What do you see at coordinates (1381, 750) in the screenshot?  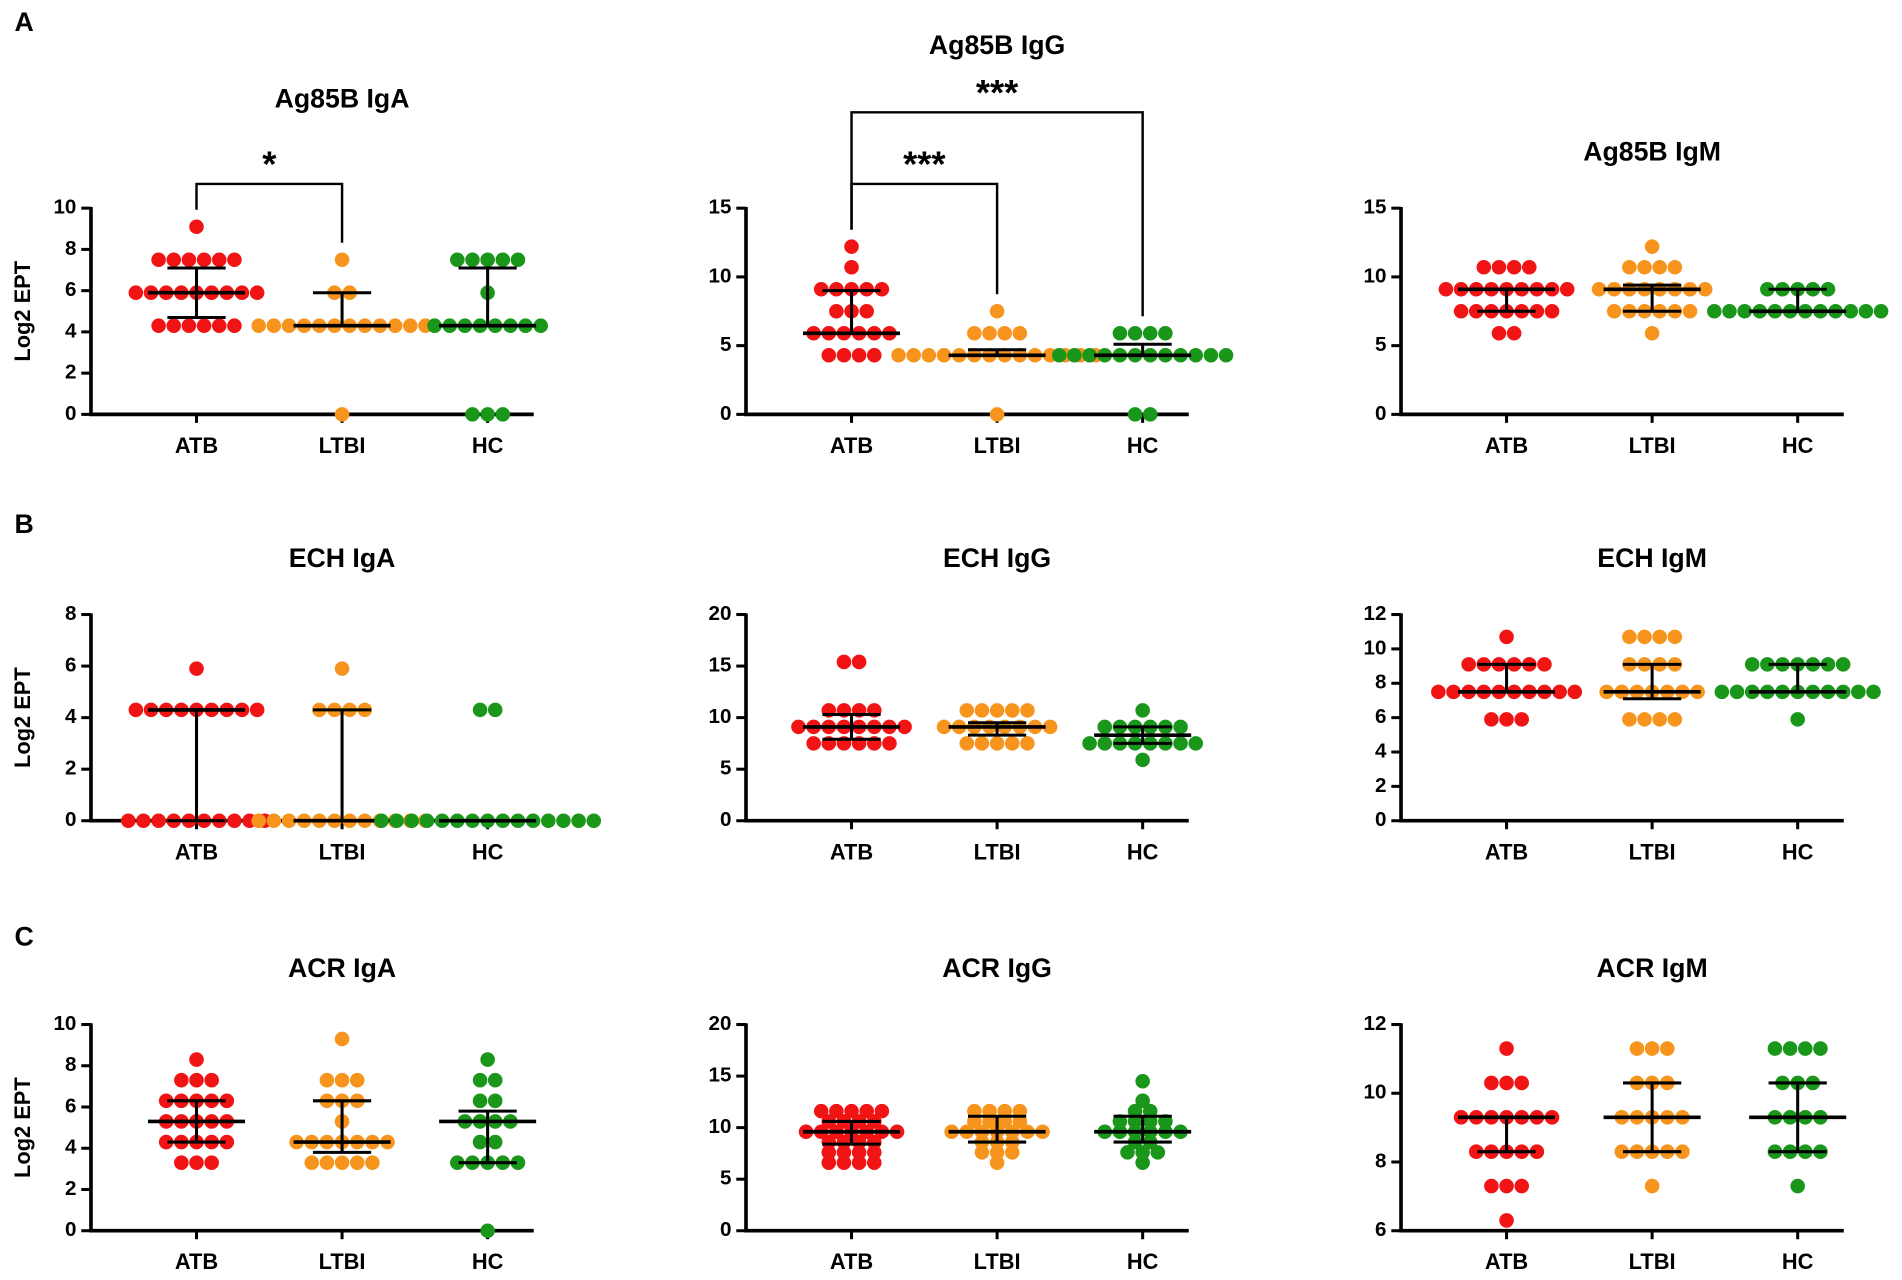 I see `y-tick-label: 4` at bounding box center [1381, 750].